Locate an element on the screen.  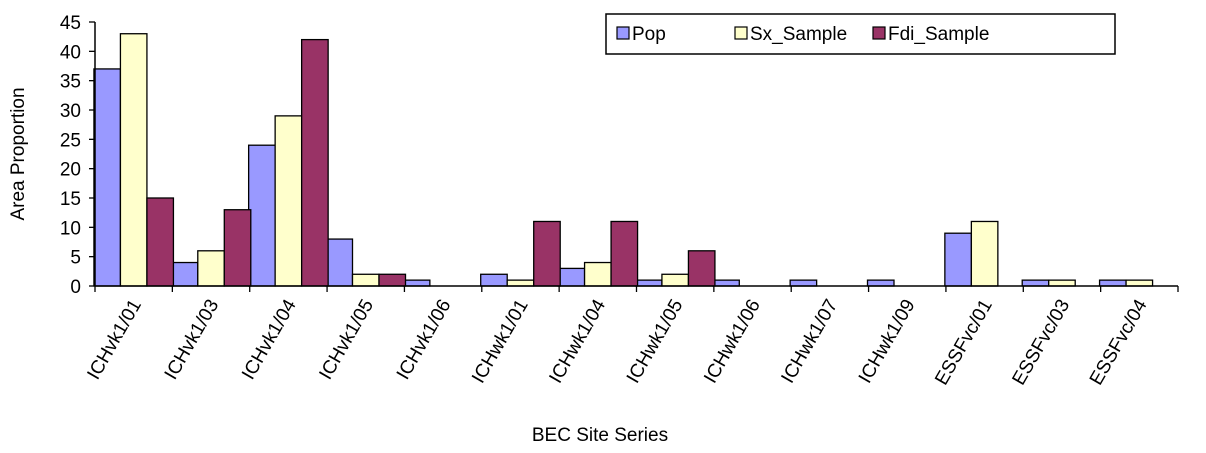
y-ticks-layer: 0 5 10 15 20 25 30 35 40 45 is located at coordinates (77, 155).